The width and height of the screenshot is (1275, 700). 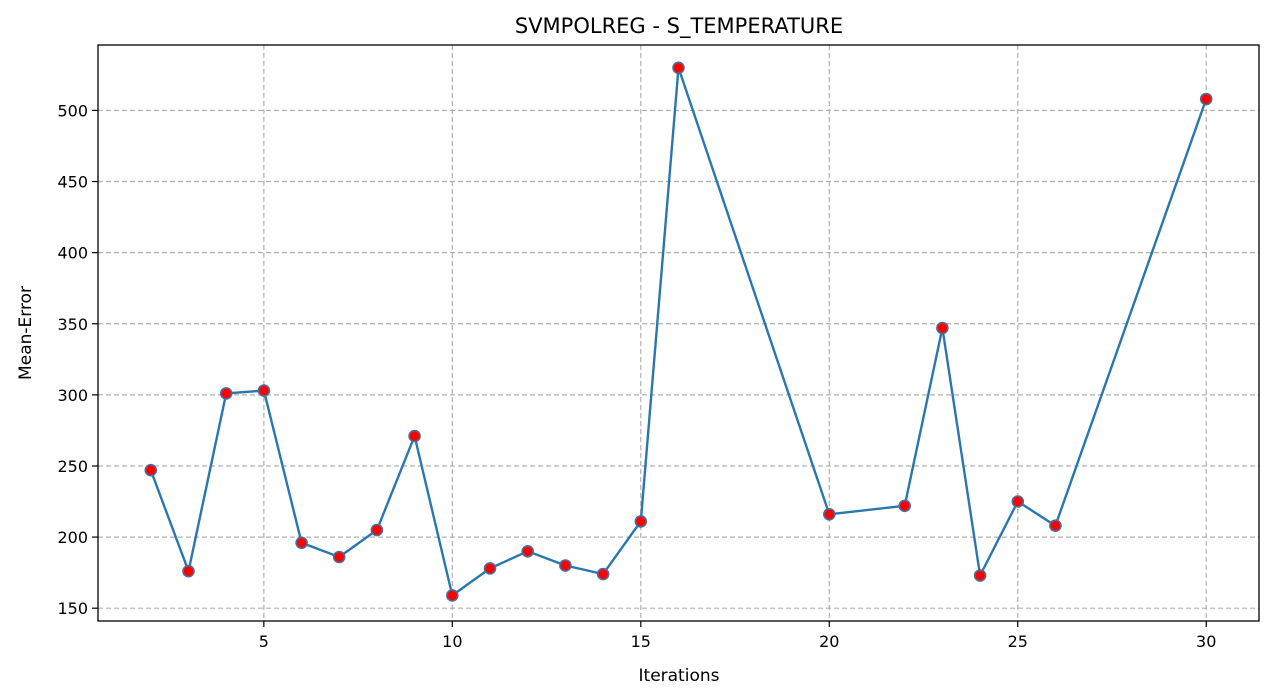 I want to click on x-tick-label-30: 30, so click(x=1206, y=641).